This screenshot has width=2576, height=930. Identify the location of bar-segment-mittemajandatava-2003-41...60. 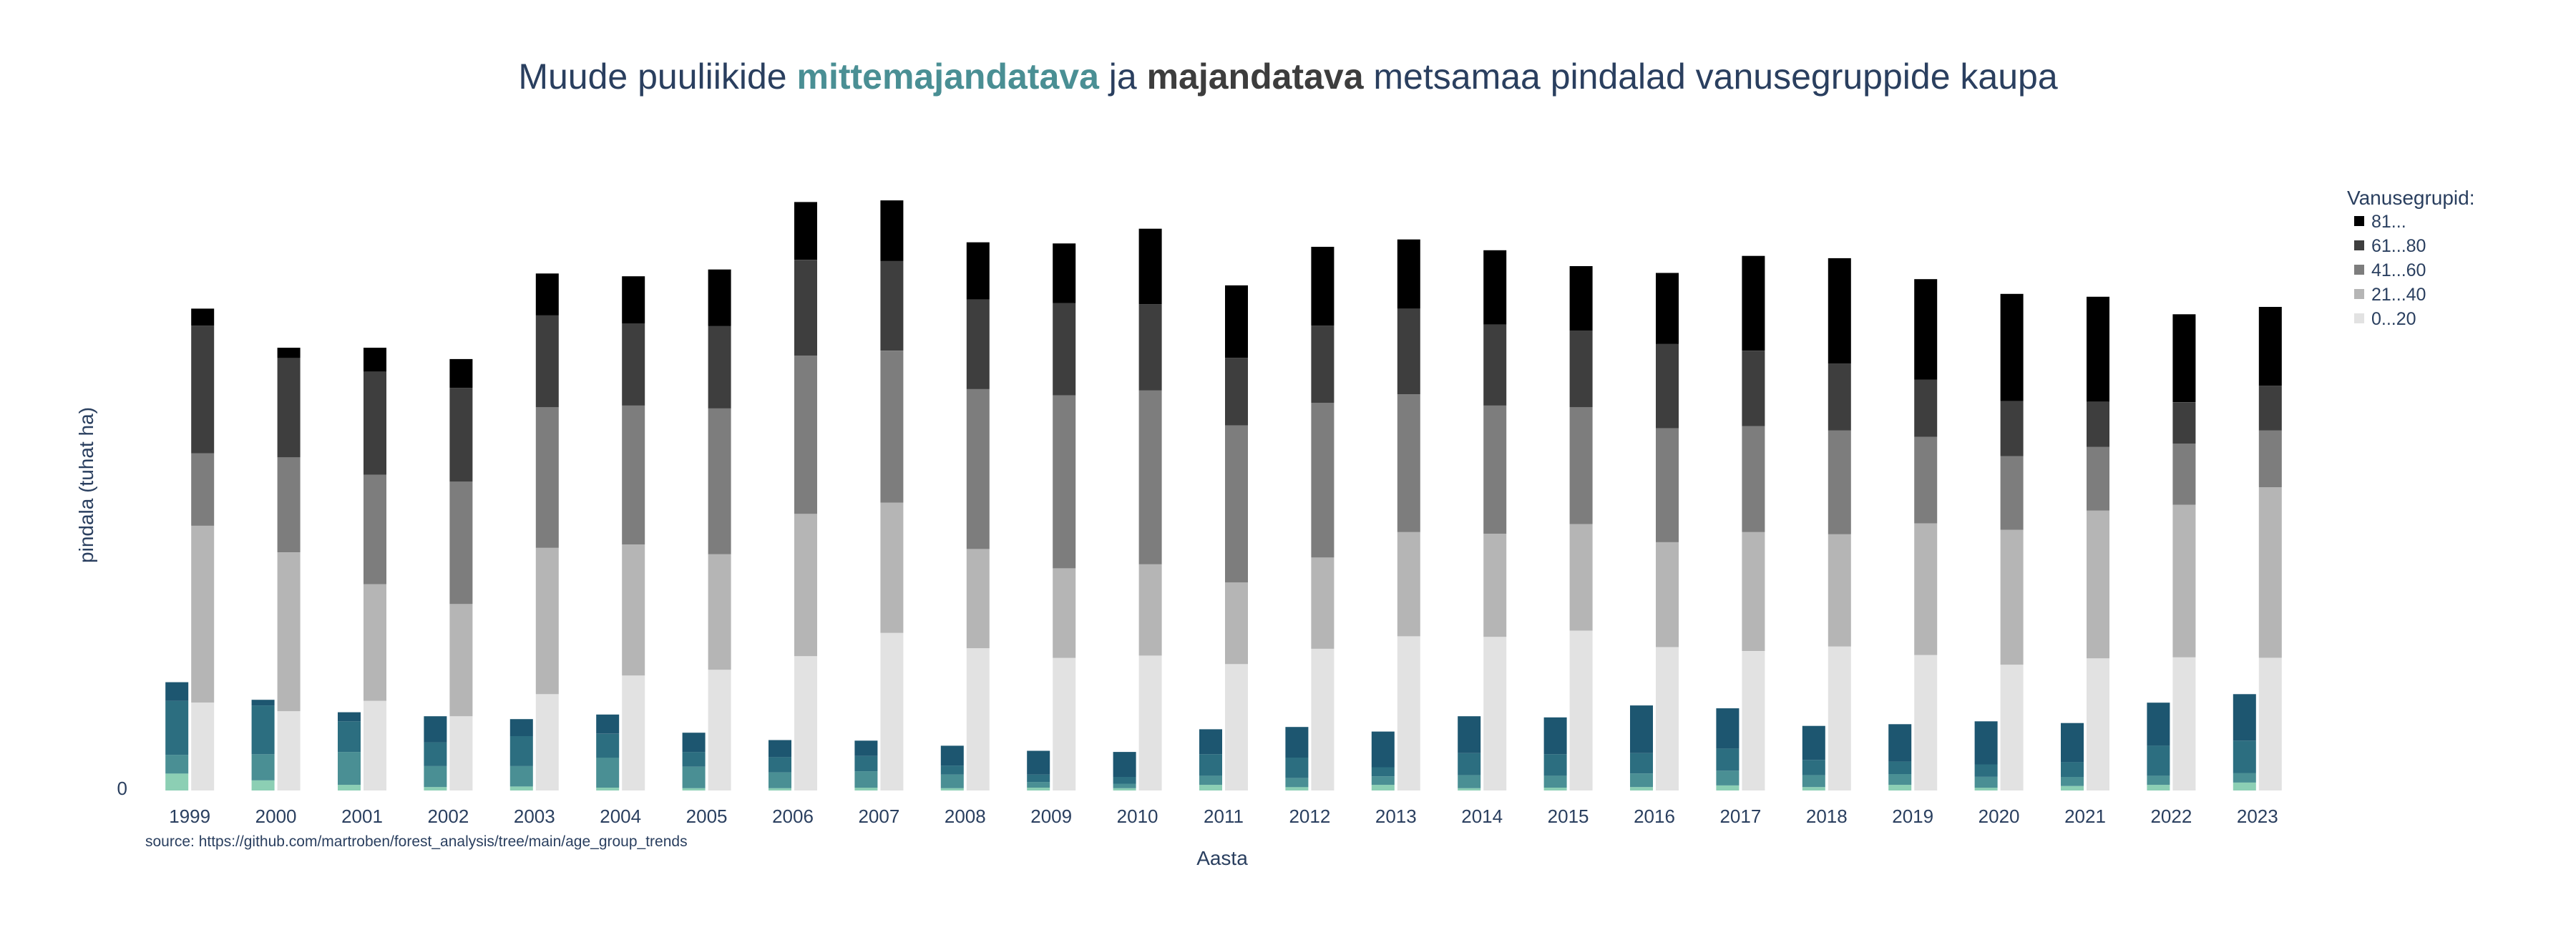
(521, 751).